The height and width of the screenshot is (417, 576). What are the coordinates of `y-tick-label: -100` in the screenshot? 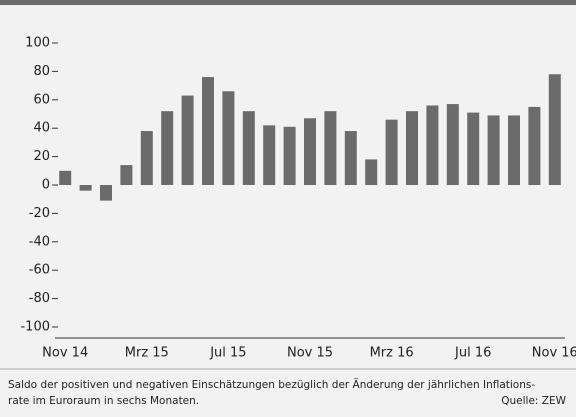 It's located at (35, 327).